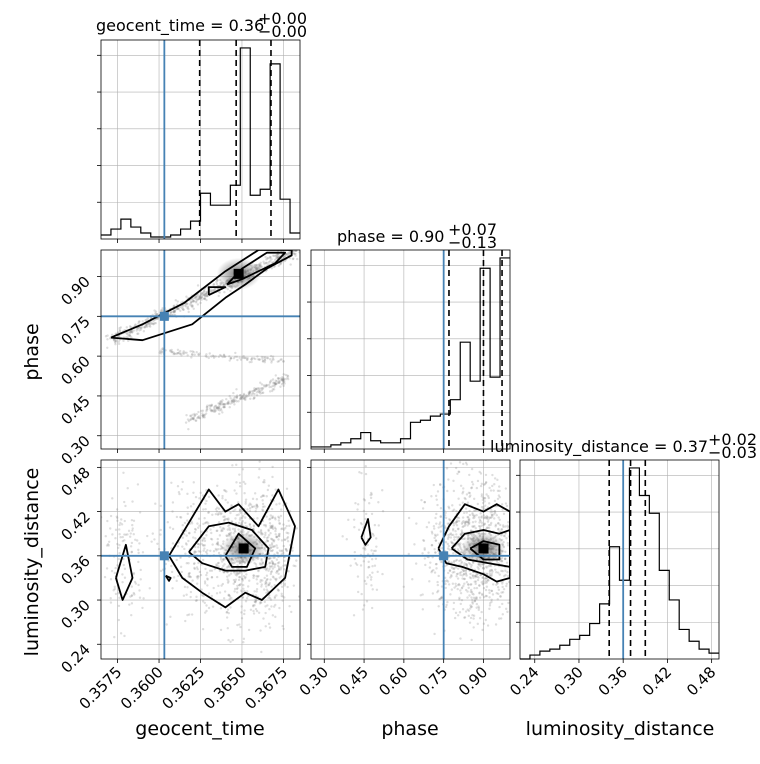 The image size is (760, 764). Describe the element at coordinates (473, 681) in the screenshot. I see `x-tick-label-phase: 0.90` at that location.